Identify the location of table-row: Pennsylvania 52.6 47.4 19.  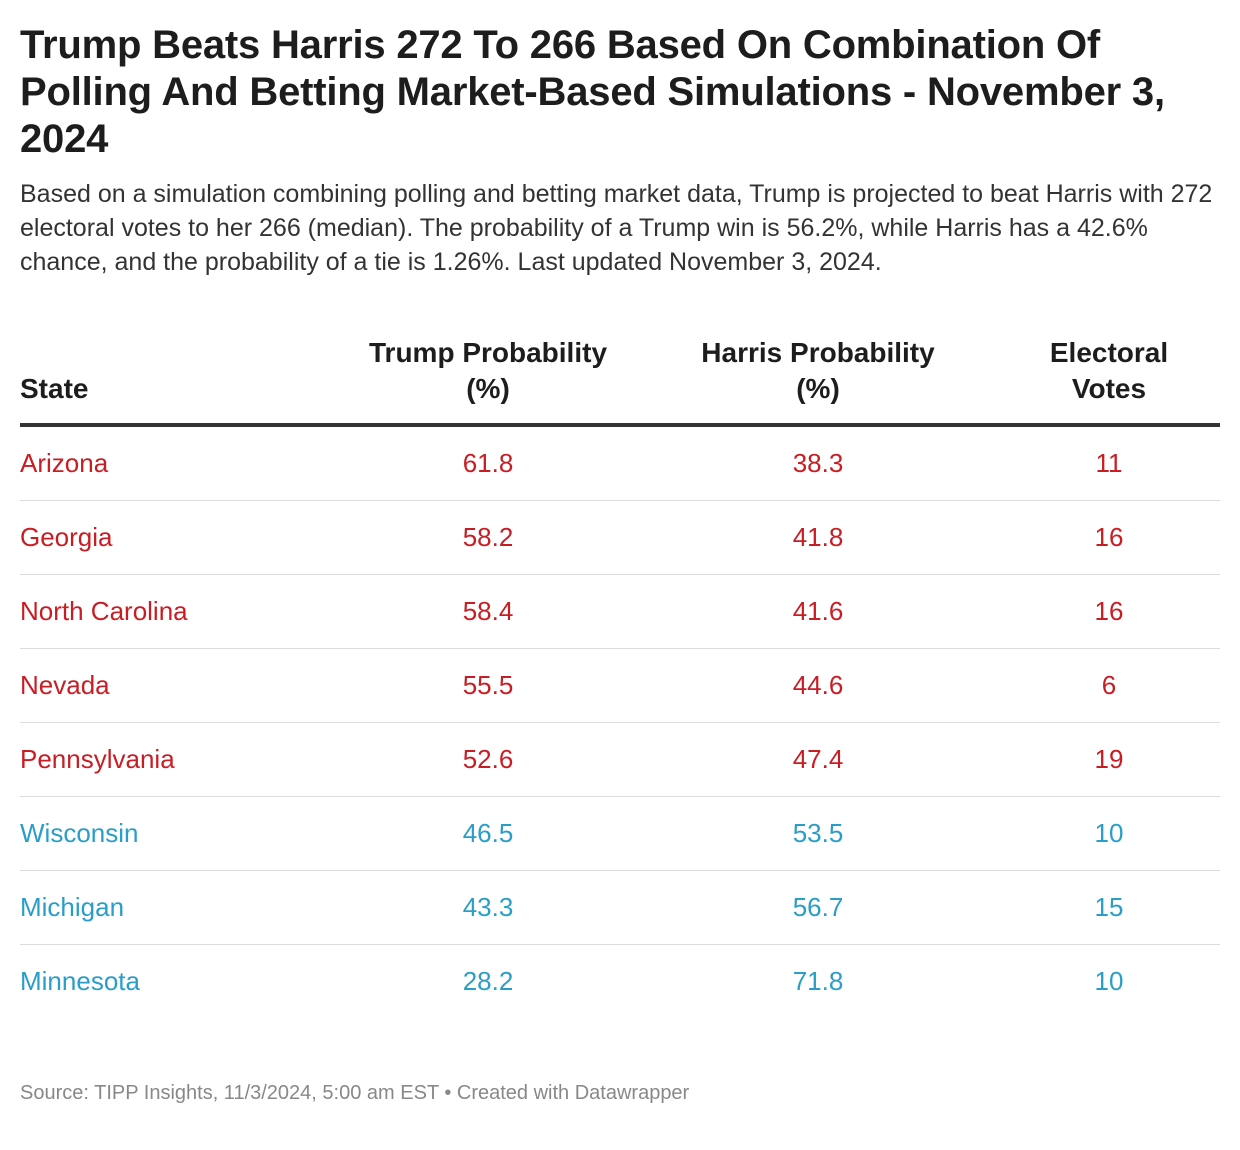
(620, 759).